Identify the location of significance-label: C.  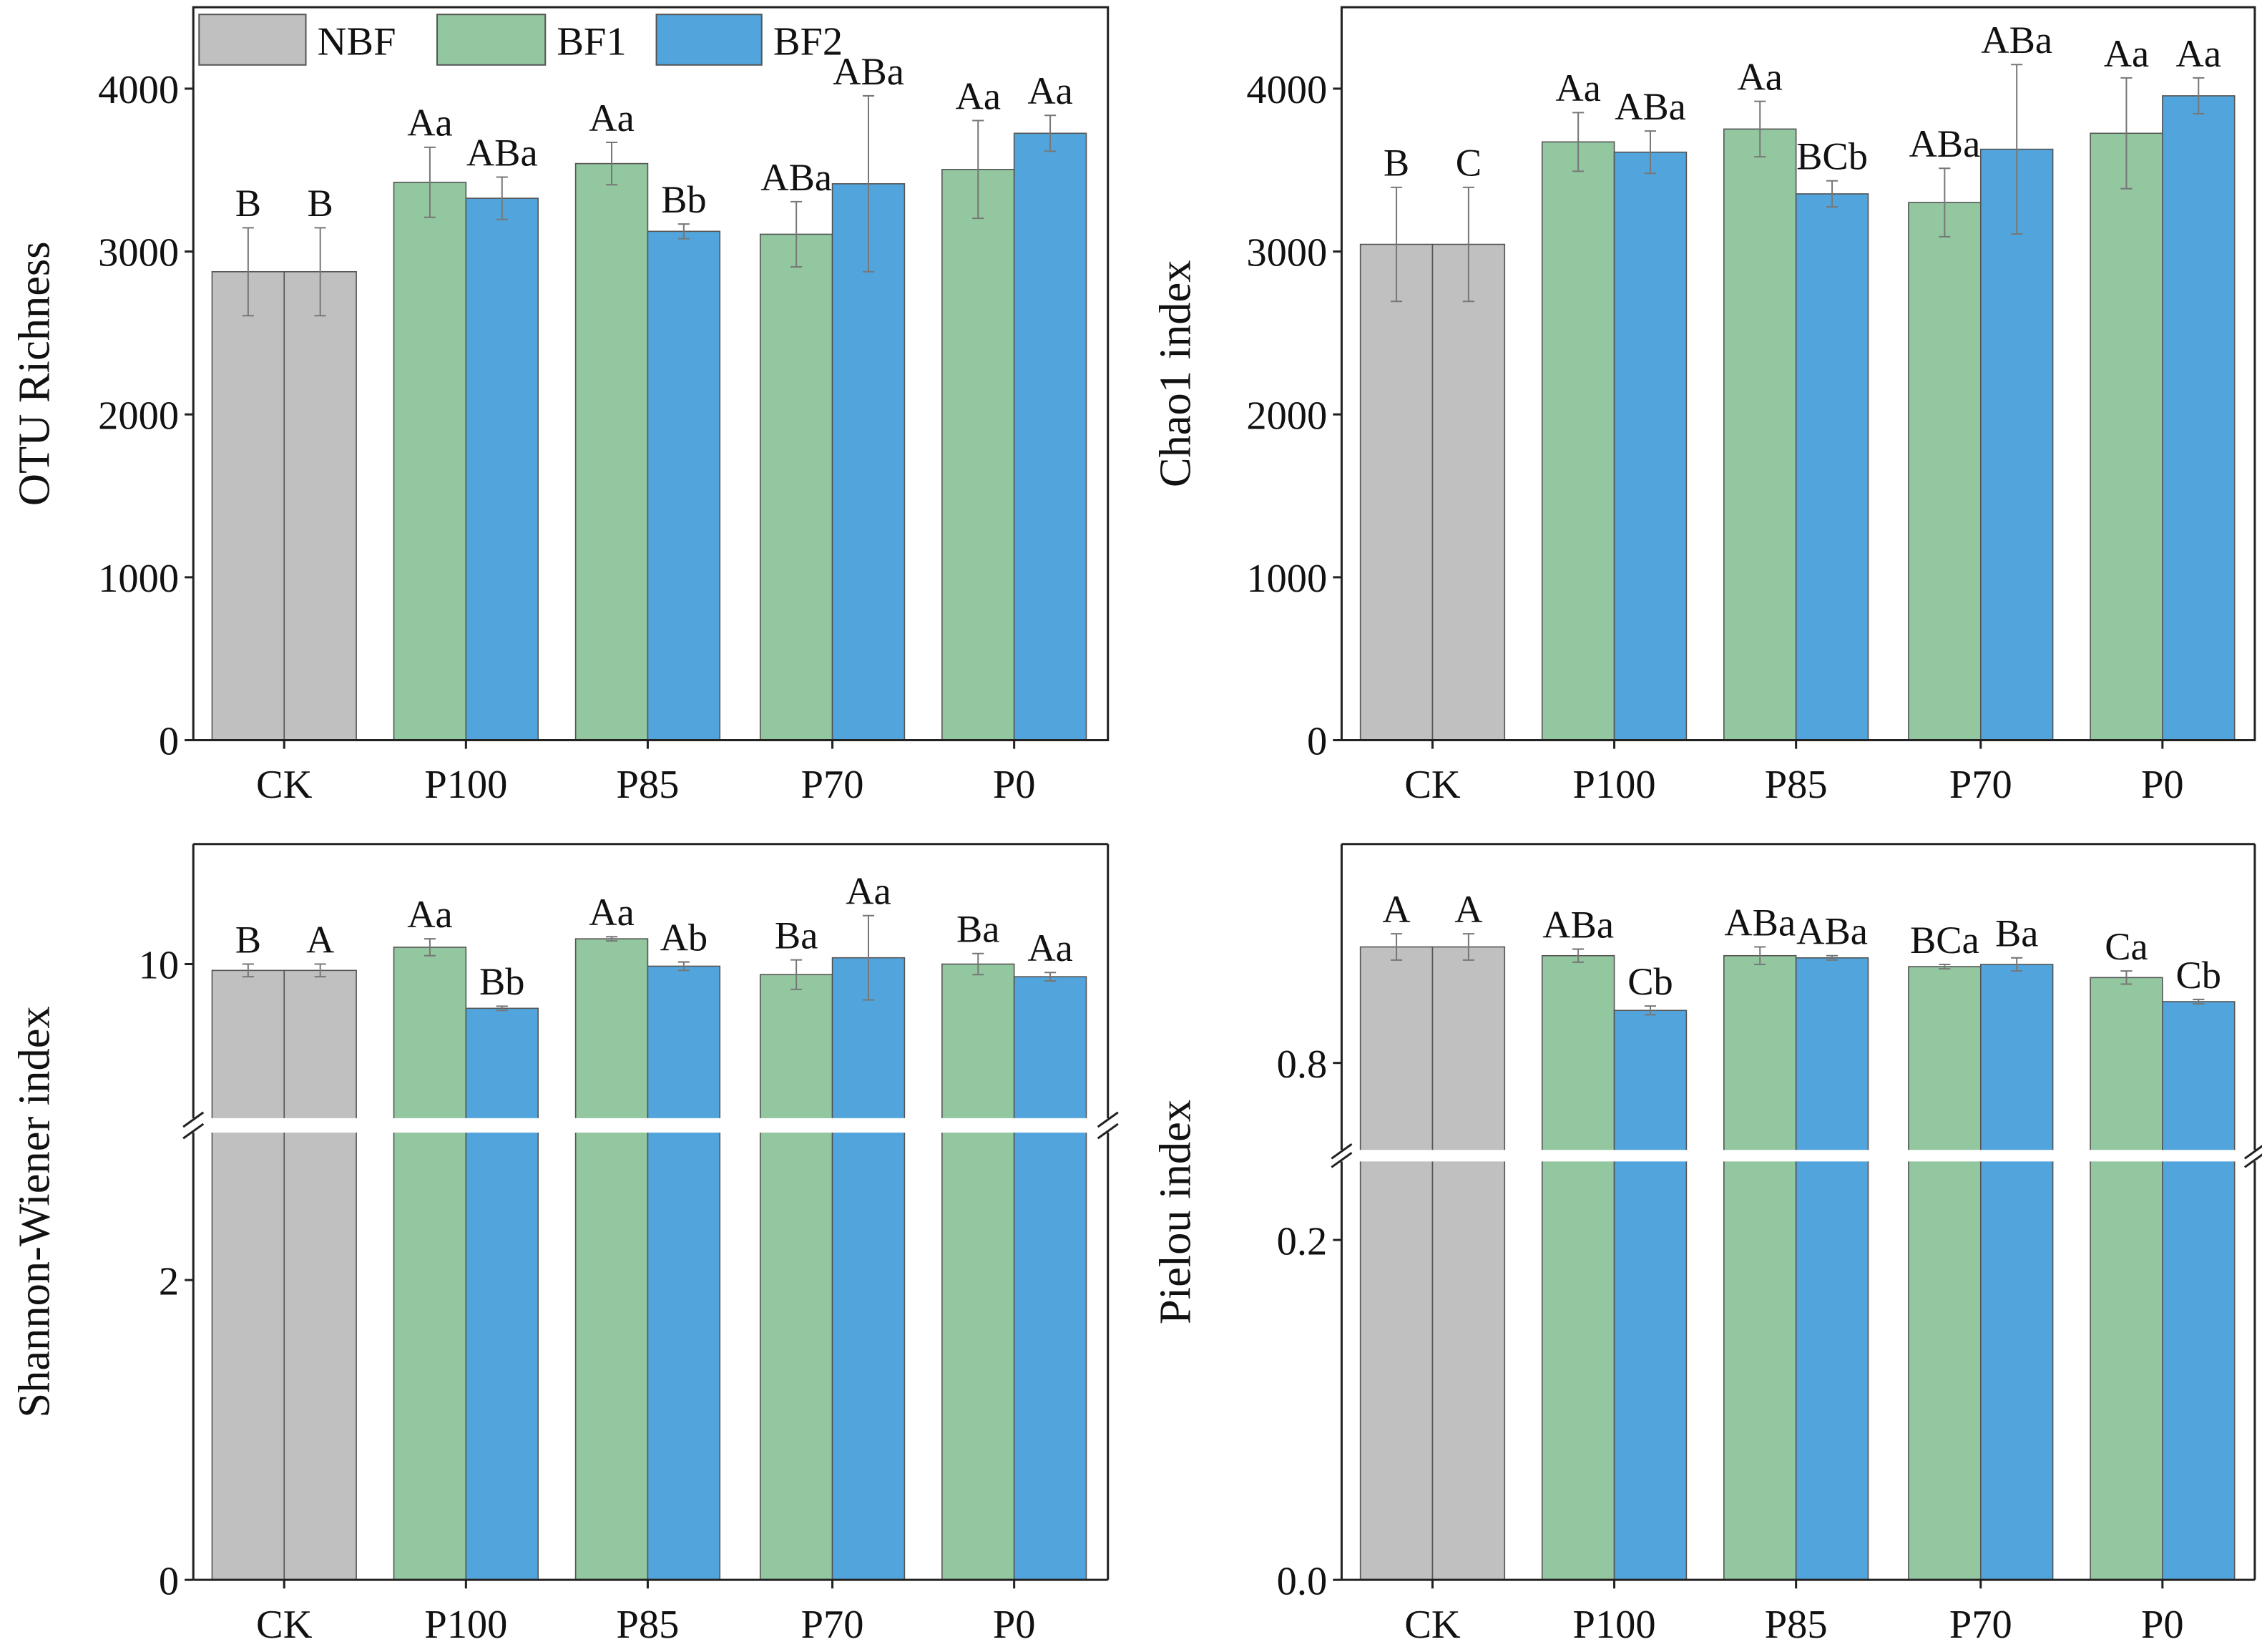
(1469, 163).